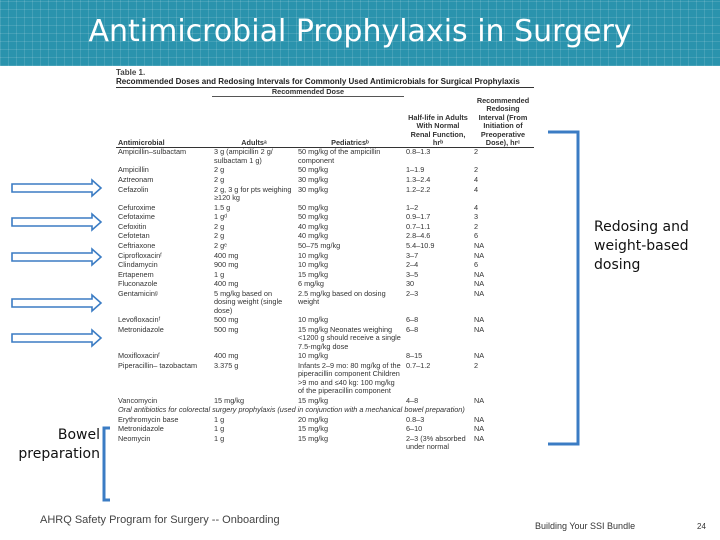 The image size is (720, 540). Describe the element at coordinates (360, 31) in the screenshot. I see `slide-title: Antimicrobial Prophylaxis in Surgery` at that location.